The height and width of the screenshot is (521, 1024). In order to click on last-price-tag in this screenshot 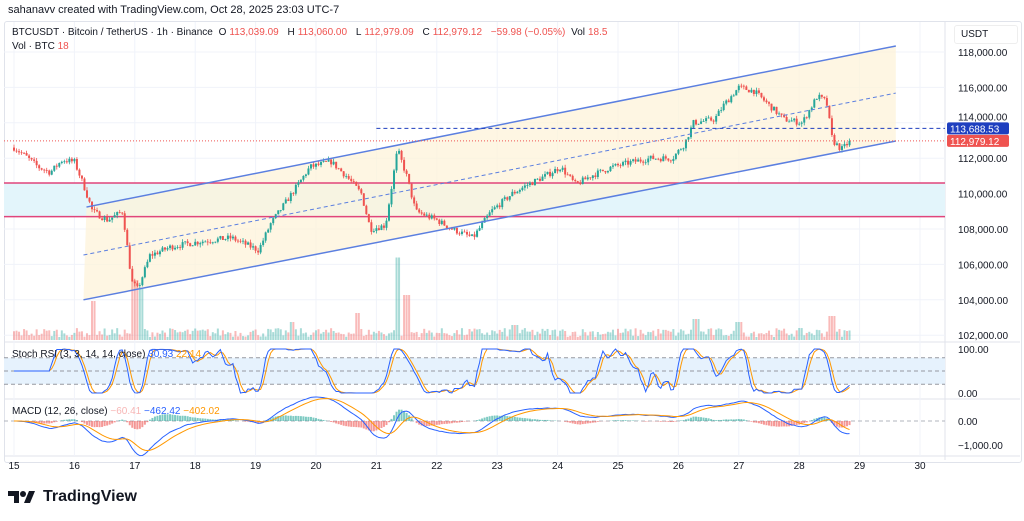, I will do `click(978, 140)`.